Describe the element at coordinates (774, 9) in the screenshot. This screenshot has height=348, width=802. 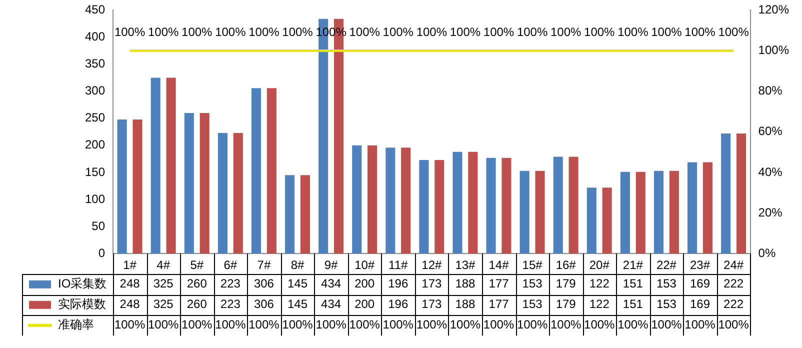
I see `y2-tick-label: 120%` at that location.